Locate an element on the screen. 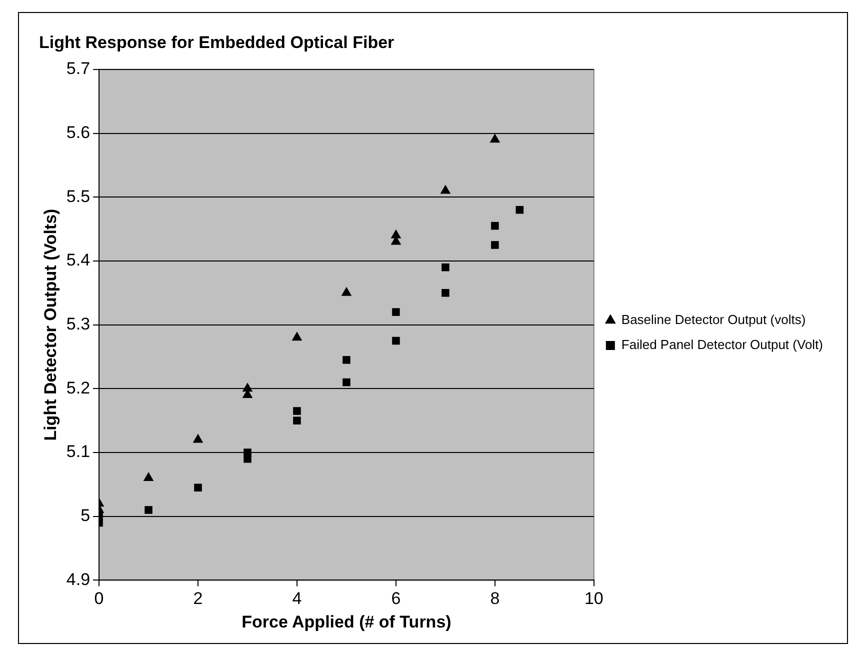 This screenshot has width=867, height=664. x-tick-label: 10 is located at coordinates (594, 598).